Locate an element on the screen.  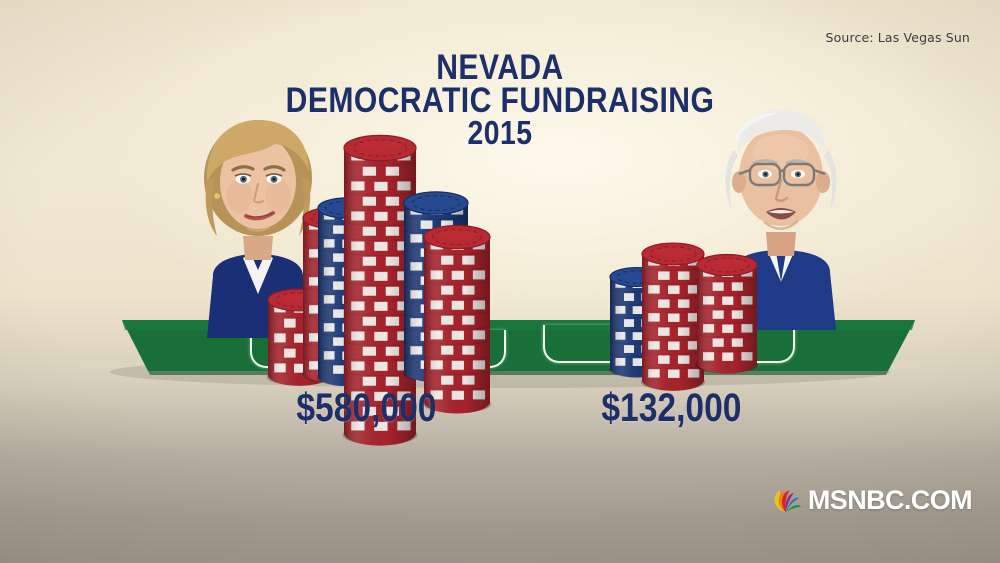
nbc-peacock-icon is located at coordinates (787, 501).